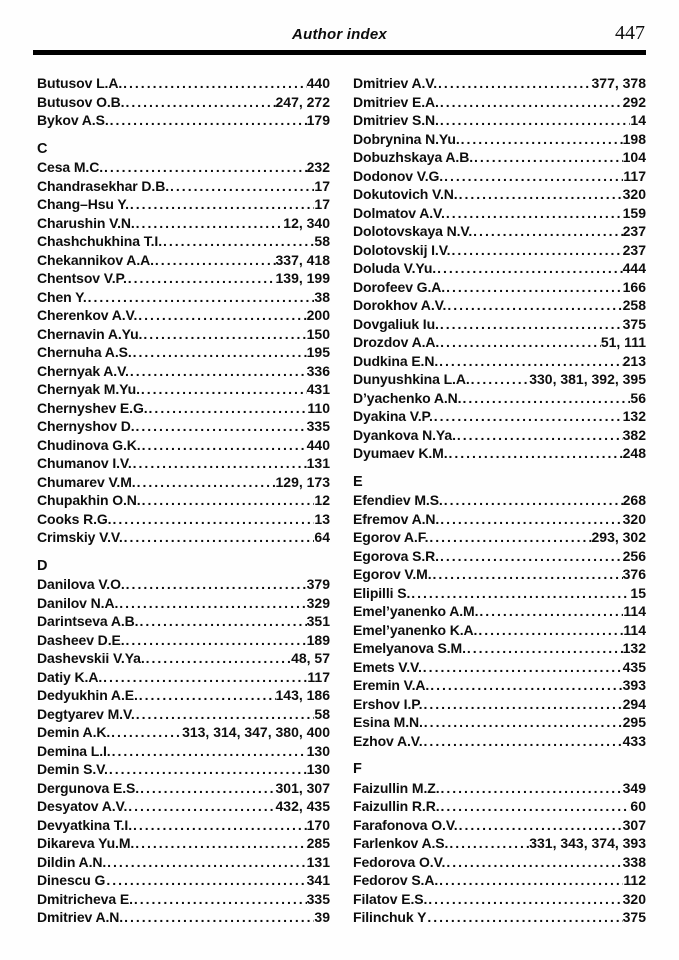 The image size is (679, 960). Describe the element at coordinates (587, 843) in the screenshot. I see `page-numbers: 331, 343, 374, 393` at that location.